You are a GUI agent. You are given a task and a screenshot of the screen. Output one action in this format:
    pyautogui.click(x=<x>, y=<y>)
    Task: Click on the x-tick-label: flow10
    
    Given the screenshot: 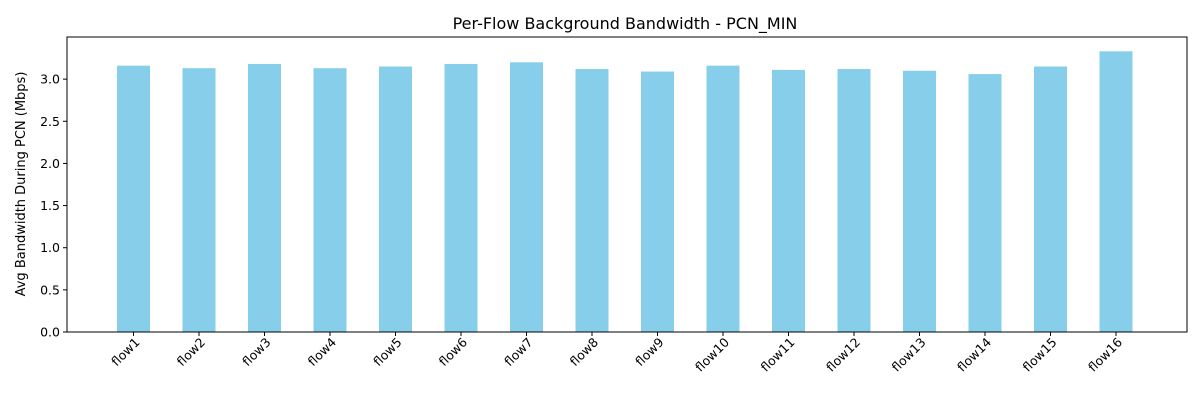 What is the action you would take?
    pyautogui.click(x=712, y=354)
    